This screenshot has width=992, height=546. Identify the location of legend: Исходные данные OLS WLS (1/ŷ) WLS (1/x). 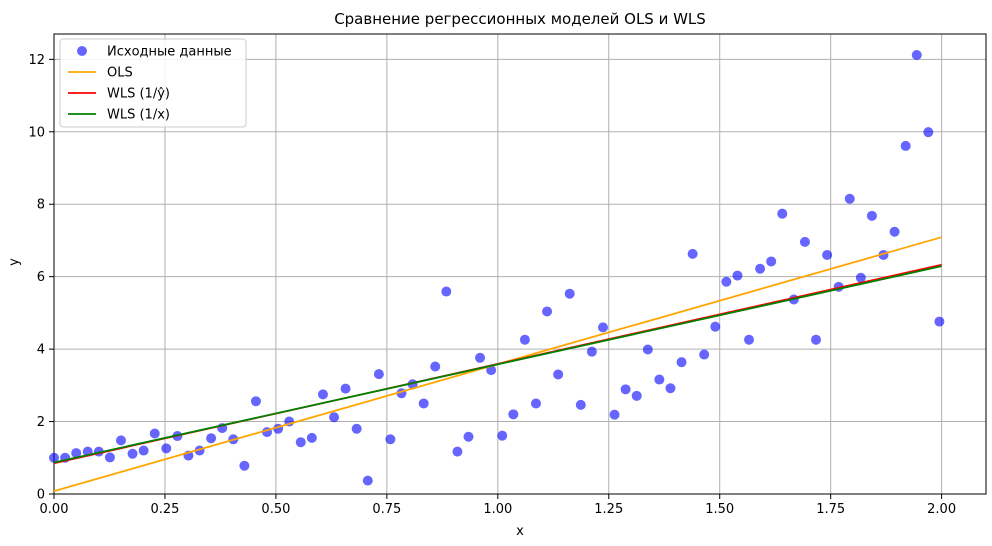
(153, 83).